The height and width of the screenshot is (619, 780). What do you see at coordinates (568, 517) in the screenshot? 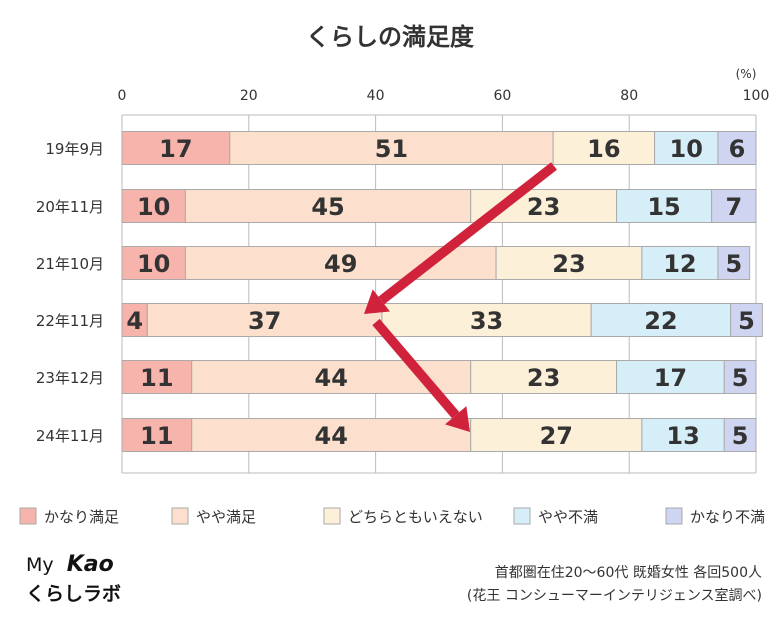
I see `legend-label: やや不満` at bounding box center [568, 517].